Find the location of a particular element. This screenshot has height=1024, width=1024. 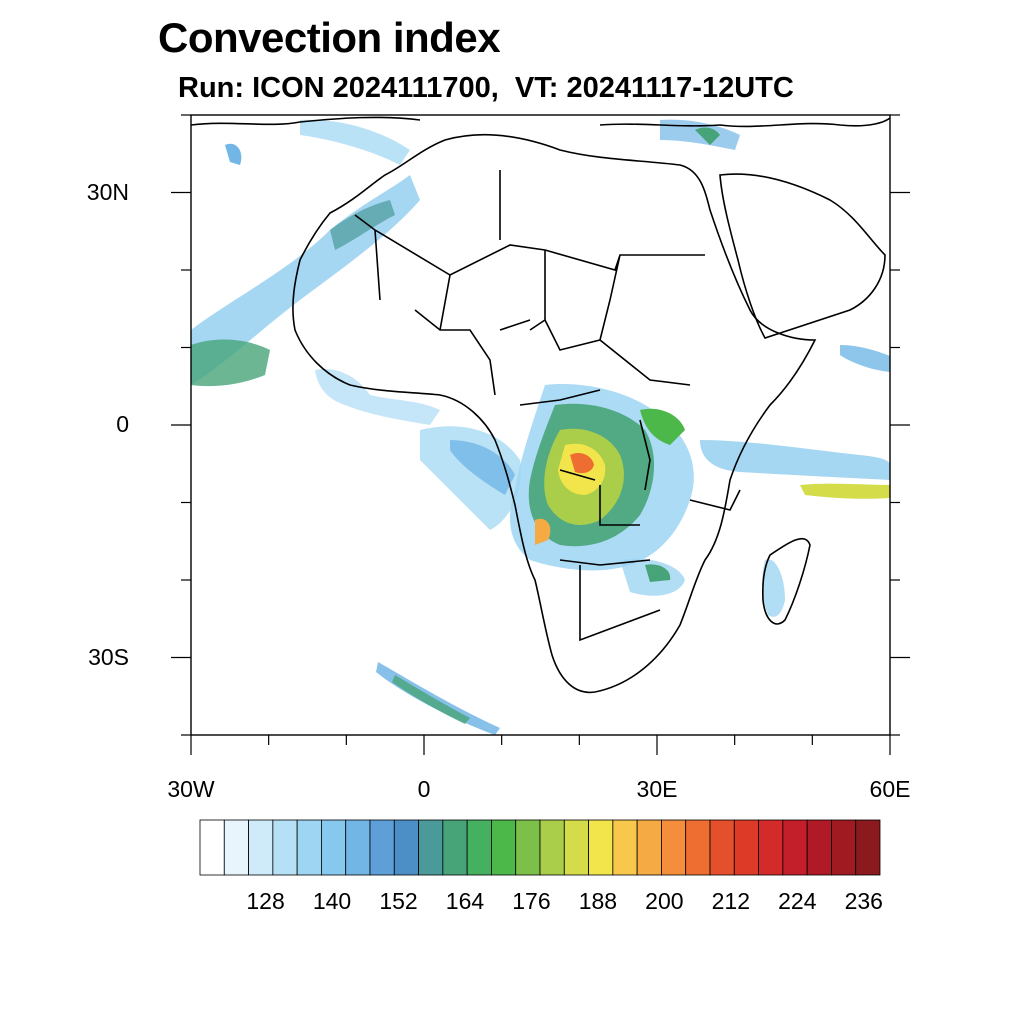

colorbar is located at coordinates (540, 847).